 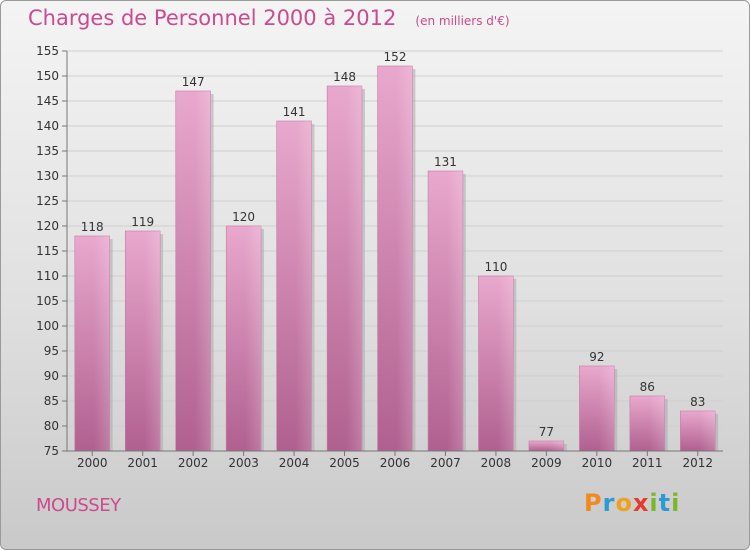 What do you see at coordinates (445, 463) in the screenshot?
I see `x-tick-label: 2007` at bounding box center [445, 463].